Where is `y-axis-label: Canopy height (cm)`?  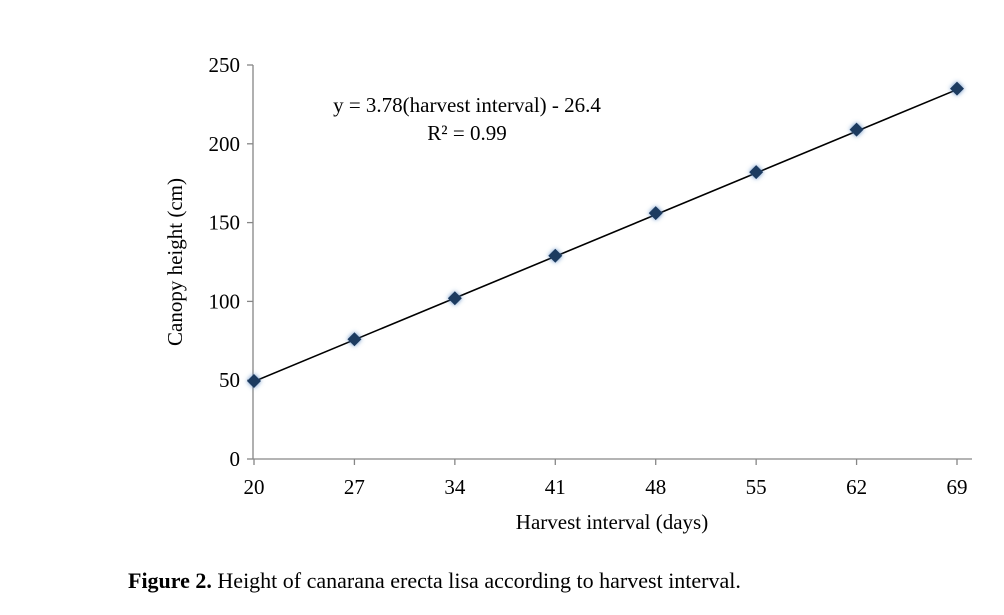
y-axis-label: Canopy height (cm) is located at coordinates (175, 262).